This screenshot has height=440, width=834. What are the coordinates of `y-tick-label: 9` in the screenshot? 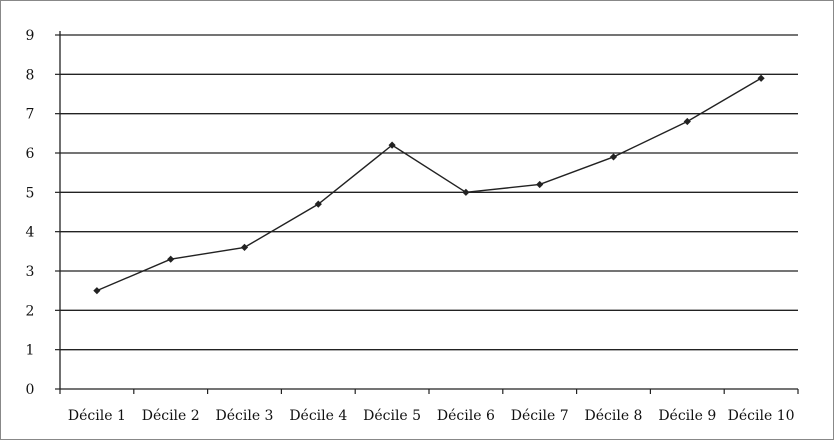 It's located at (30, 36).